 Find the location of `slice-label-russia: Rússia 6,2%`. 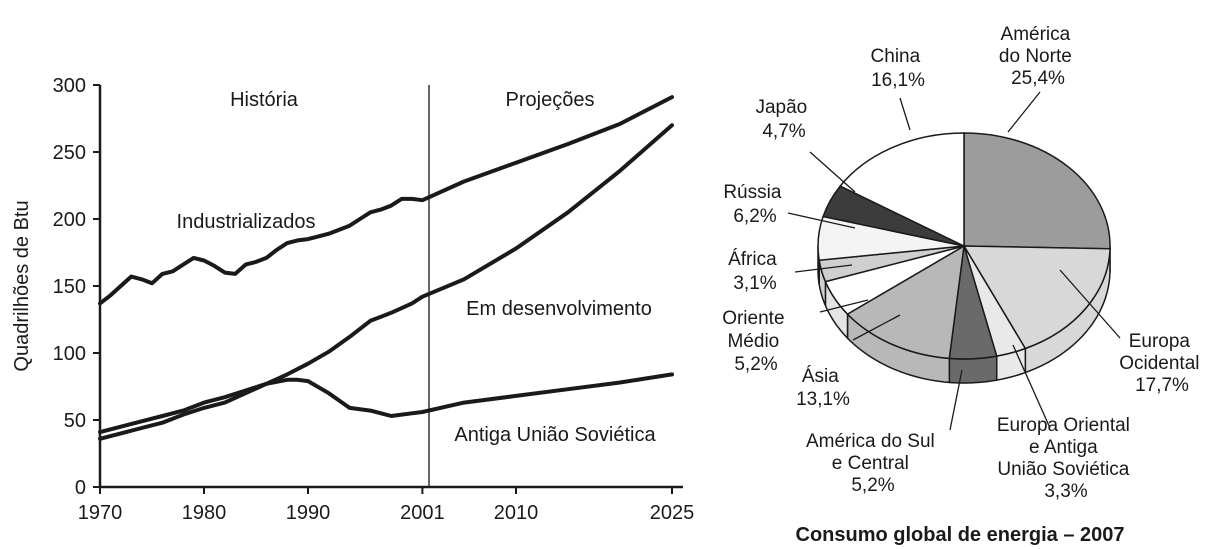

slice-label-russia: Rússia 6,2% is located at coordinates (754, 204).